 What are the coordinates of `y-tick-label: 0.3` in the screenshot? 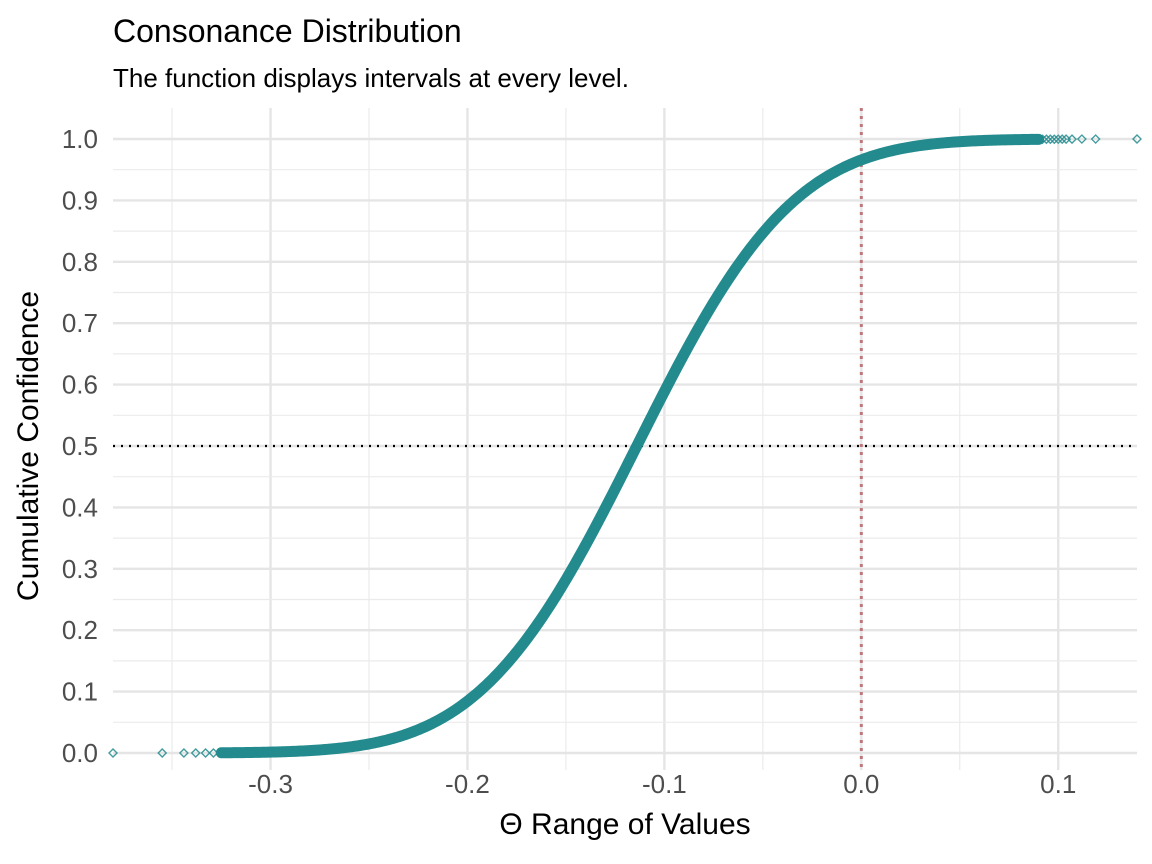 It's located at (80, 569).